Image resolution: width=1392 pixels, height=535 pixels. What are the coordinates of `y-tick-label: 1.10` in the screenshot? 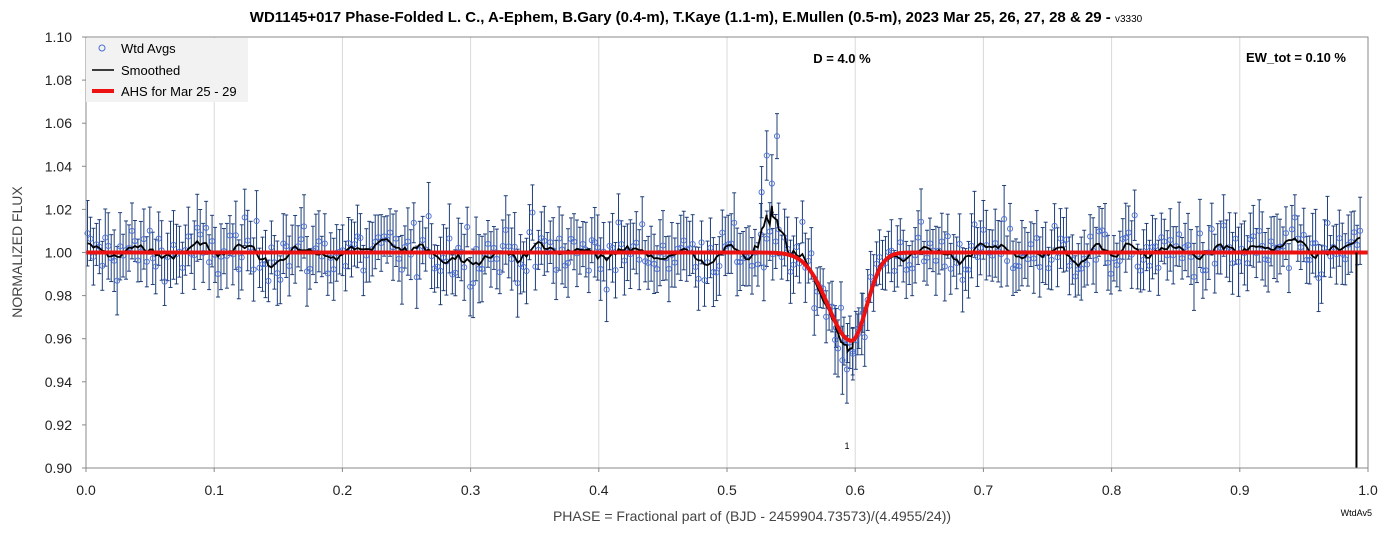 It's located at (58, 37).